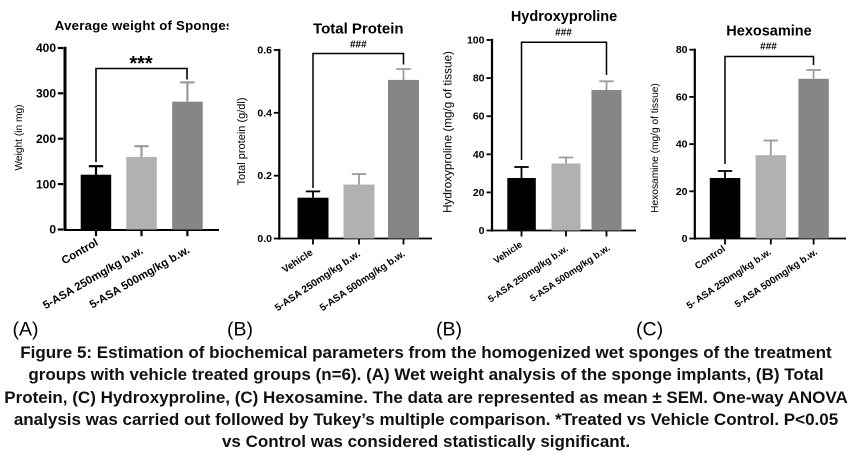 This screenshot has height=474, width=852. What do you see at coordinates (46, 94) in the screenshot?
I see `svg-text: 300` at bounding box center [46, 94].